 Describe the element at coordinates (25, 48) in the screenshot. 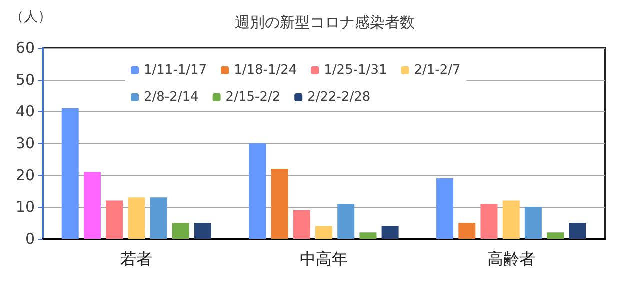

I see `y-tick-label: 60` at that location.